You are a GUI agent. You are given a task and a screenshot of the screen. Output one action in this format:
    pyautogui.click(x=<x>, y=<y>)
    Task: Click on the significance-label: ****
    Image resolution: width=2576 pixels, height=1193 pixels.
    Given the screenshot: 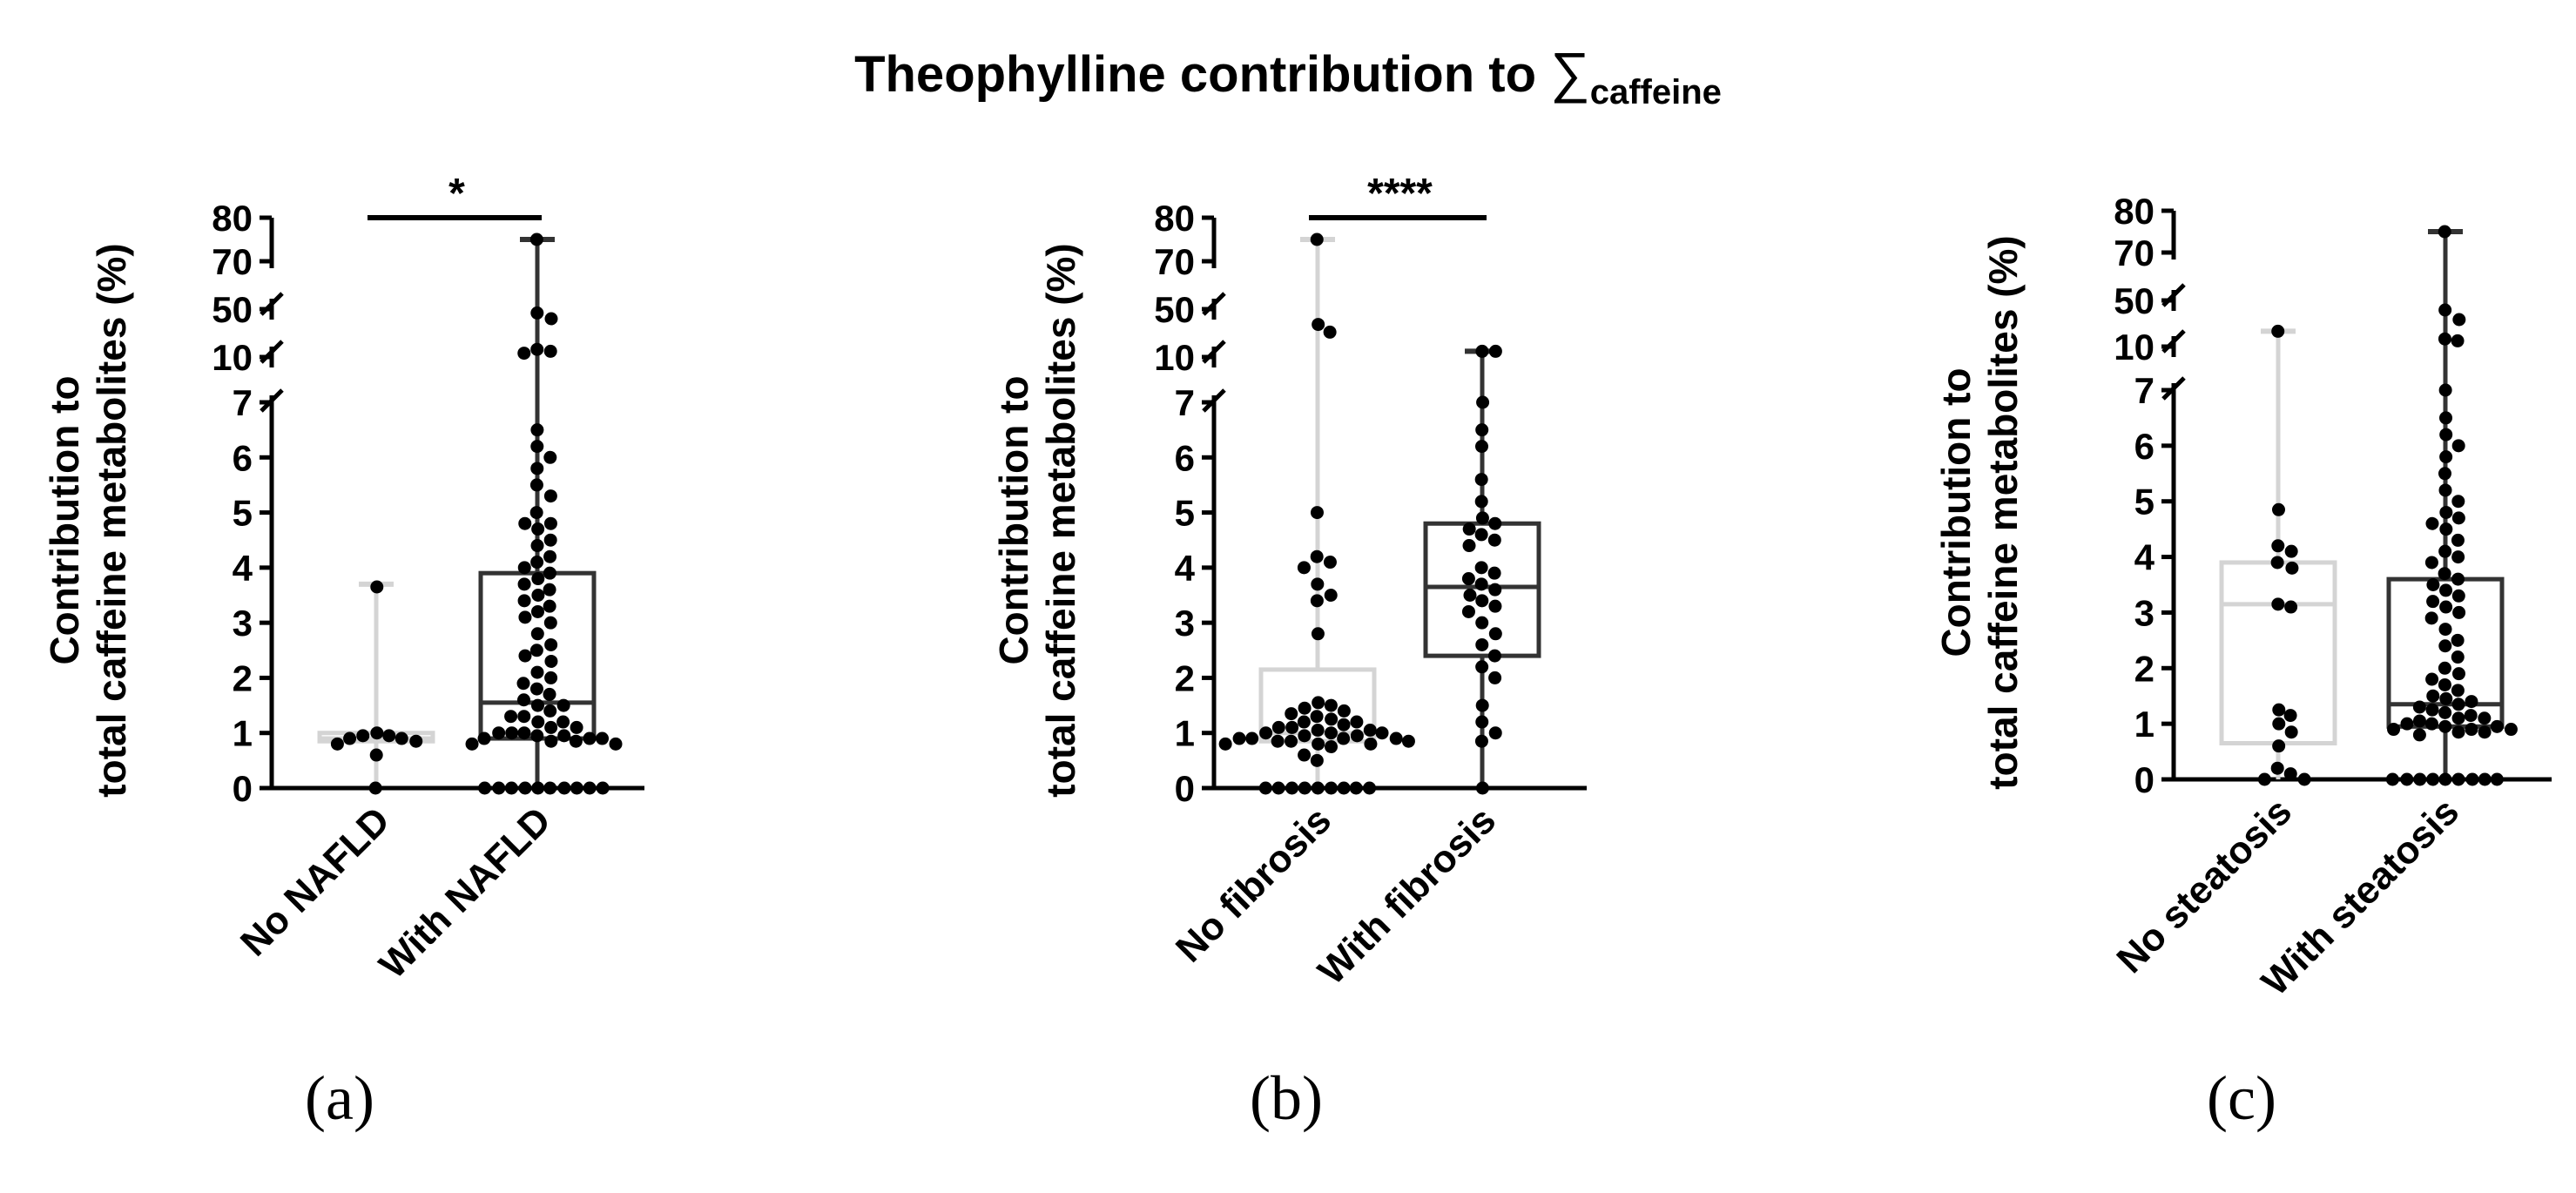 What is the action you would take?
    pyautogui.click(x=1400, y=194)
    